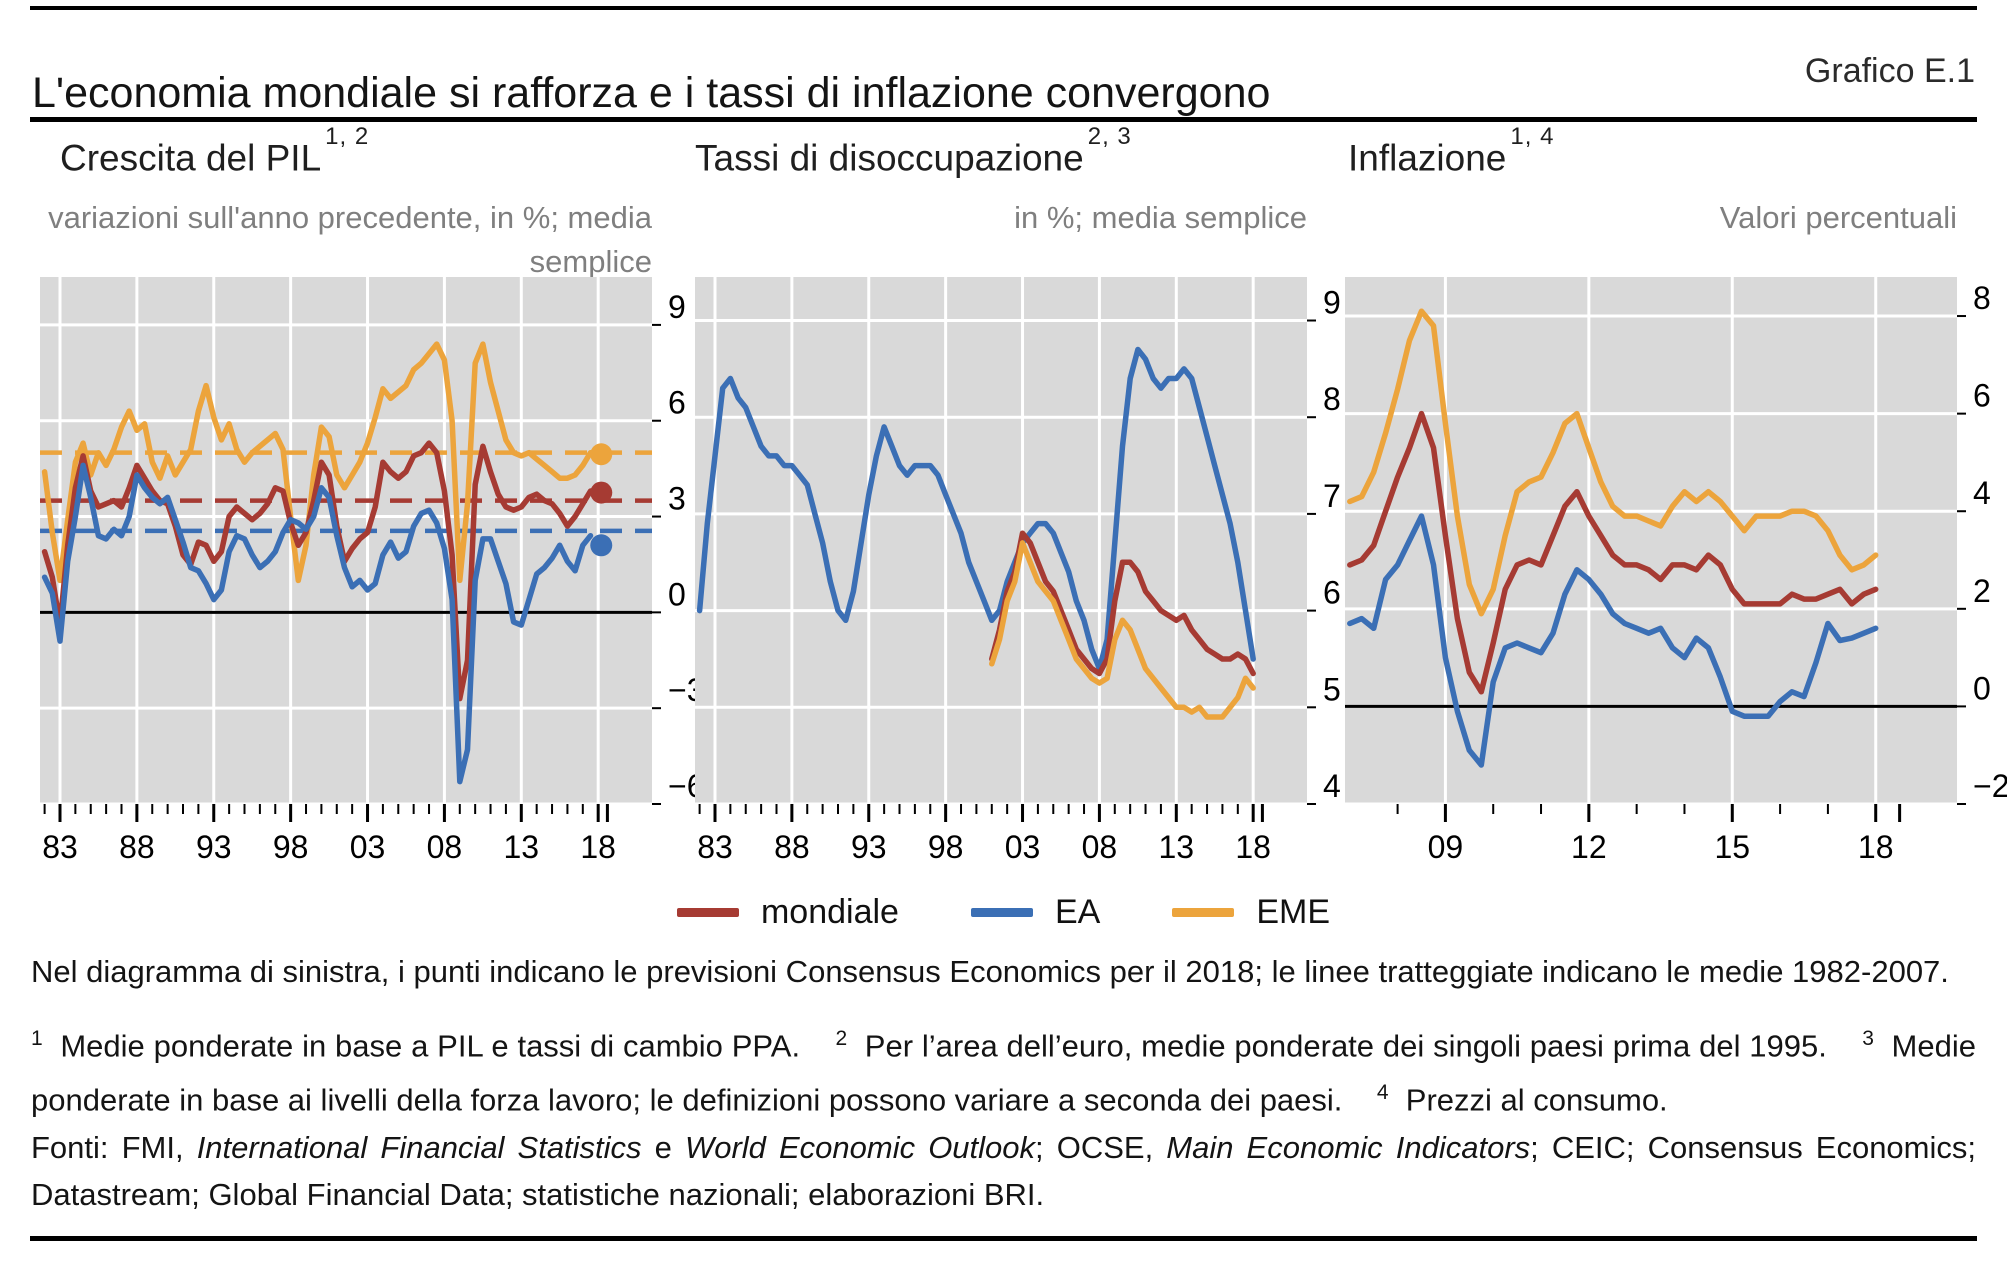 Image resolution: width=2007 pixels, height=1272 pixels. Describe the element at coordinates (1446, 847) in the screenshot. I see `svg-text: 09` at that location.